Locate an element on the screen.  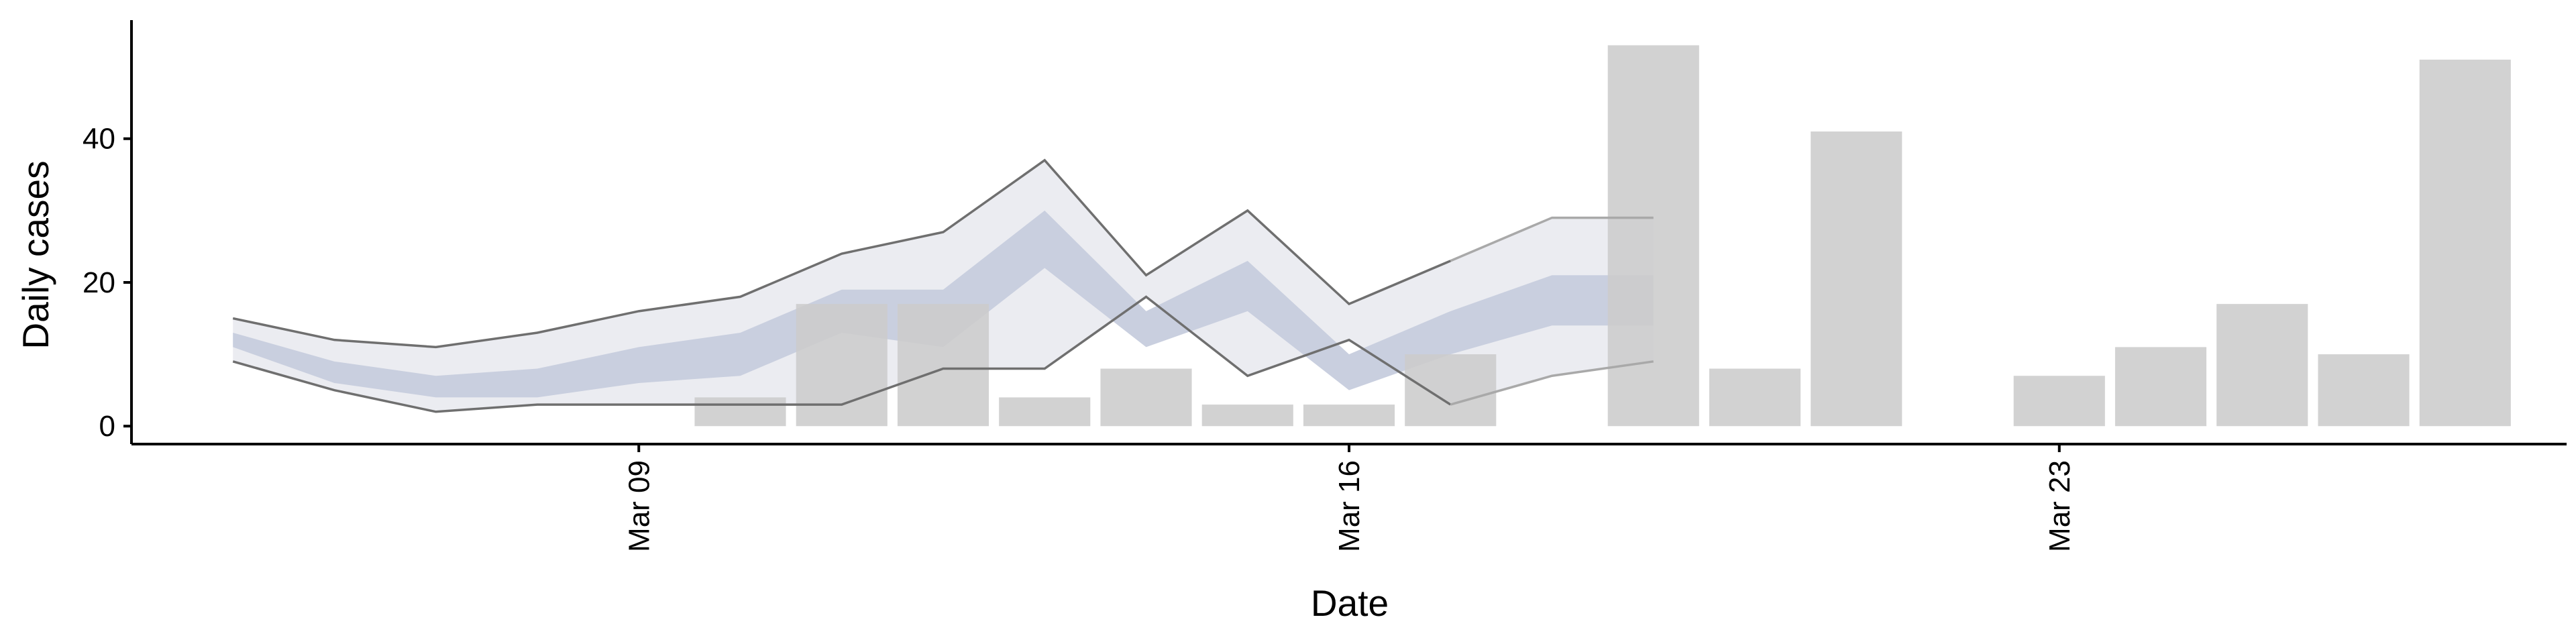
x-axis-title: Date is located at coordinates (1350, 603).